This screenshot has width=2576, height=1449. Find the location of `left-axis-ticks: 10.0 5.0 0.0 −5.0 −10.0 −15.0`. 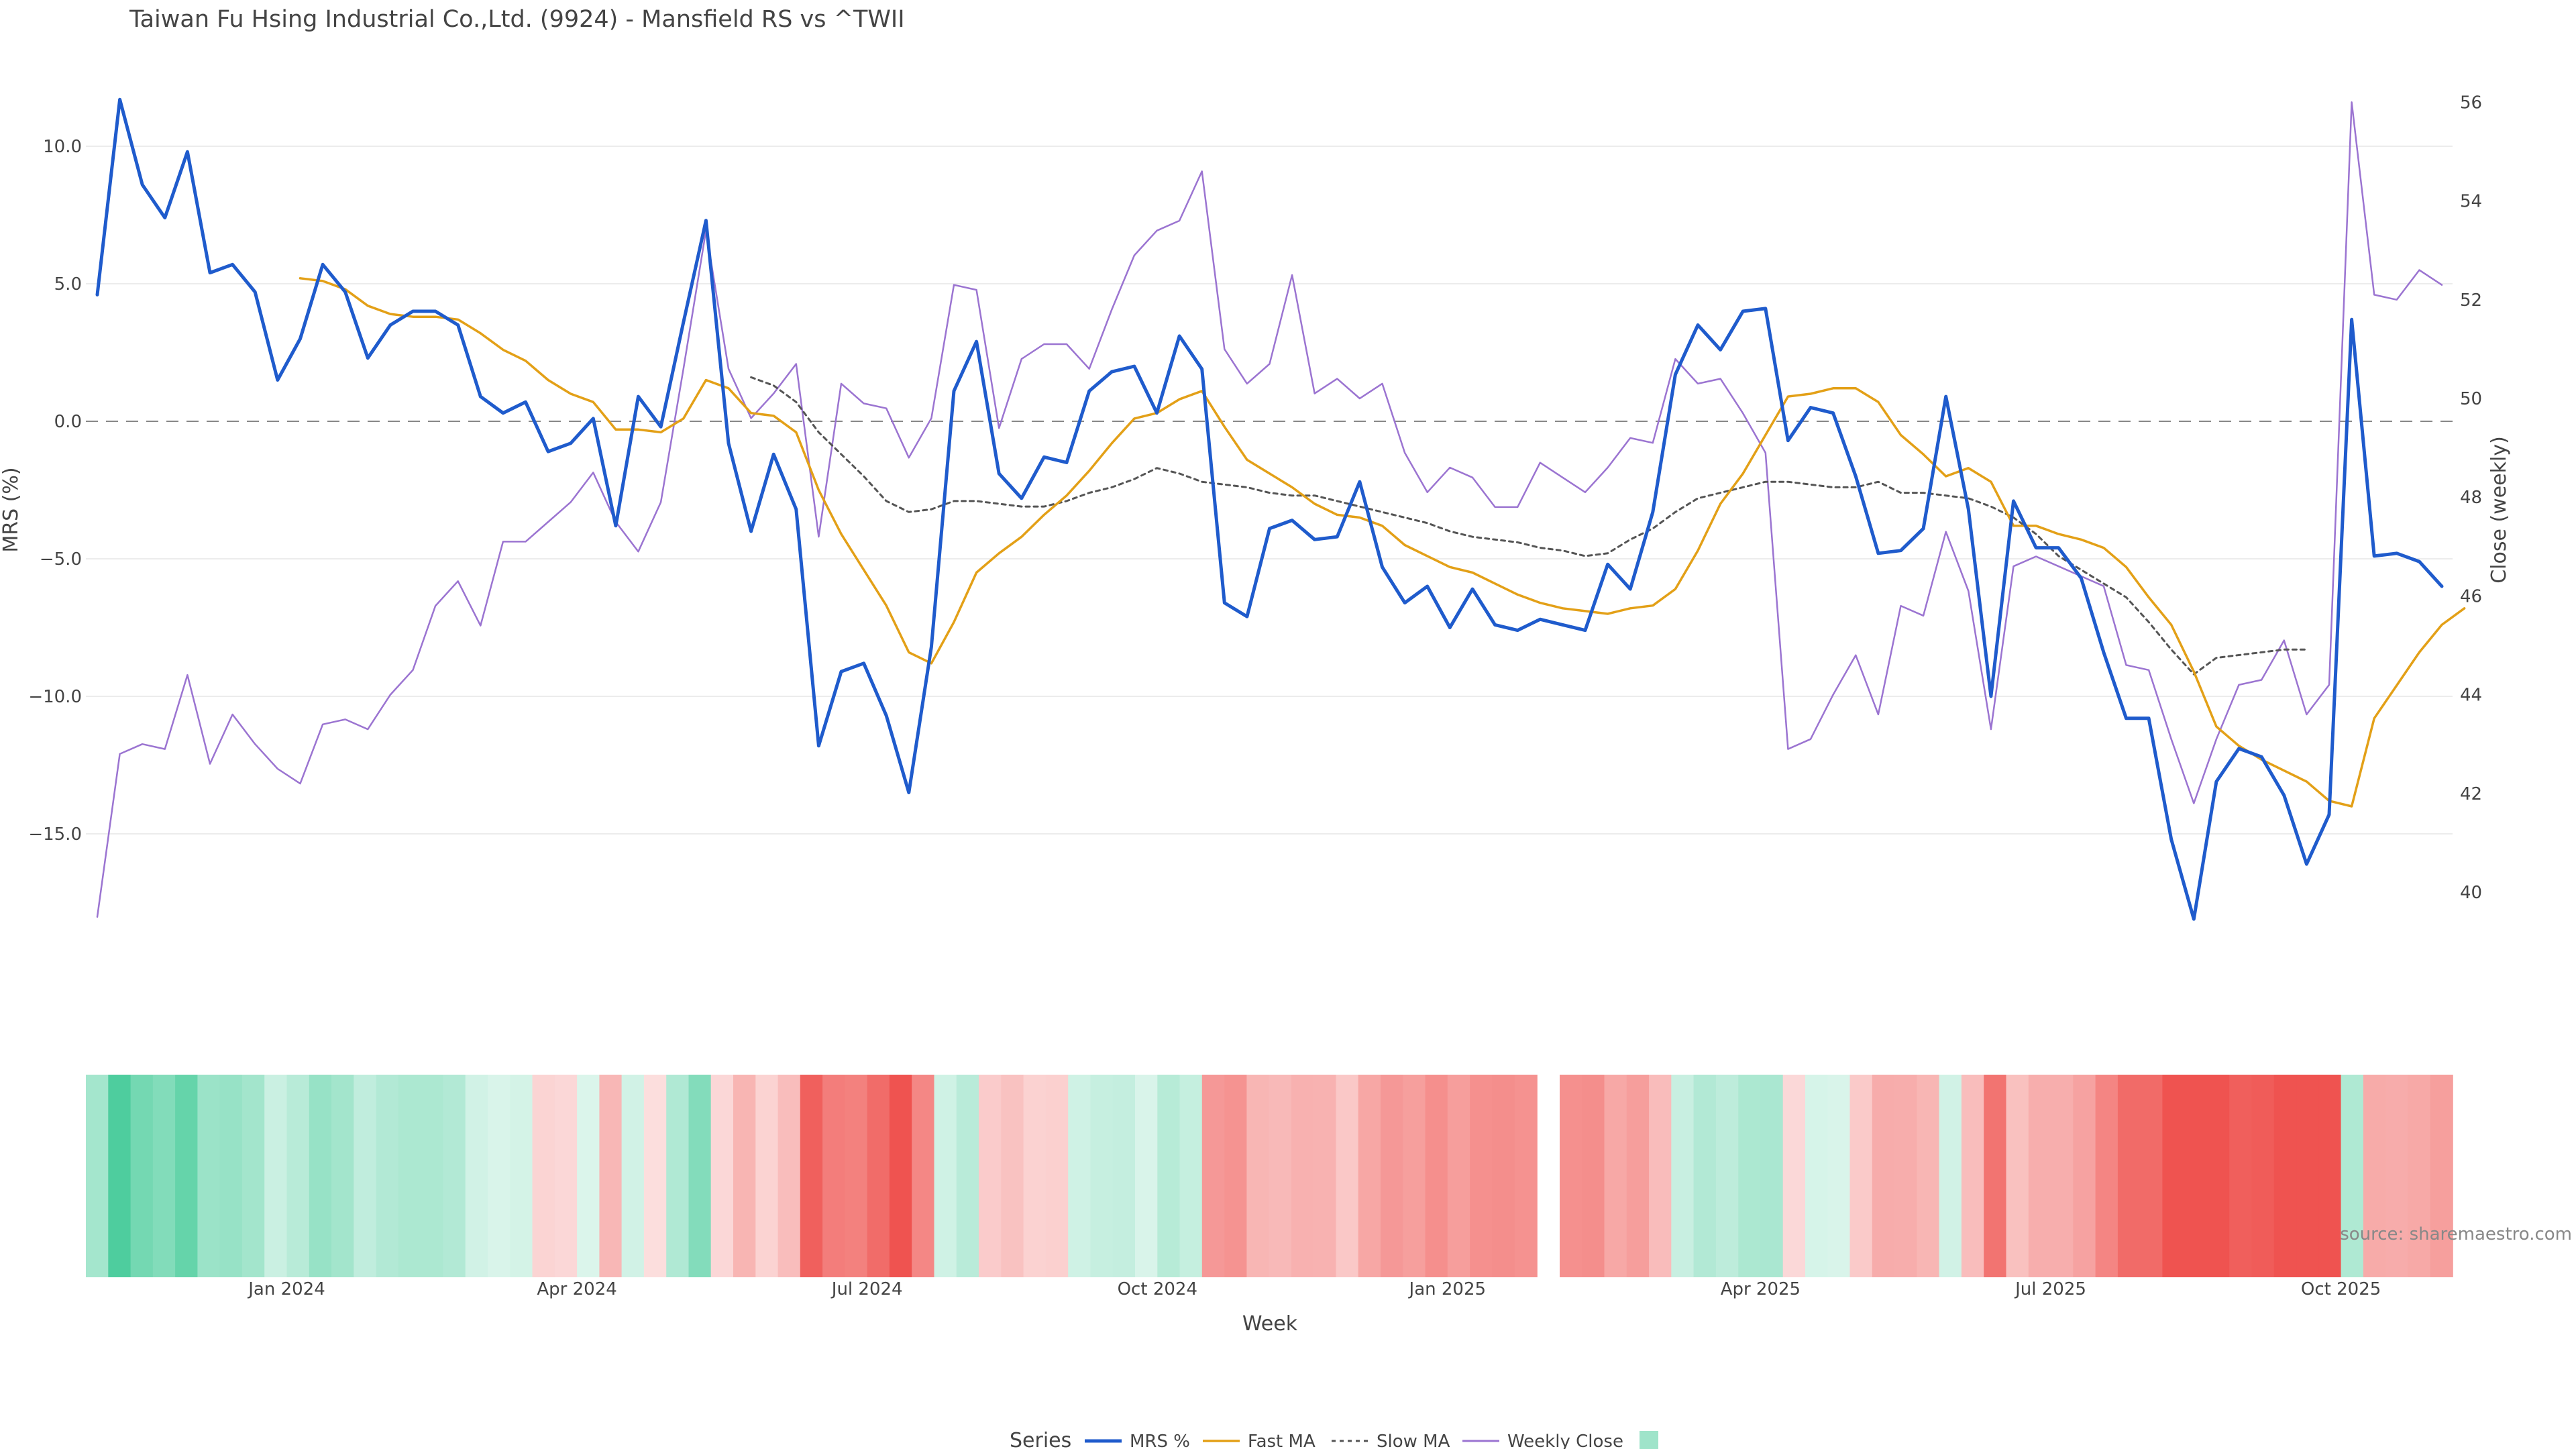

left-axis-ticks: 10.0 5.0 0.0 −5.0 −10.0 −15.0 is located at coordinates (55, 491).